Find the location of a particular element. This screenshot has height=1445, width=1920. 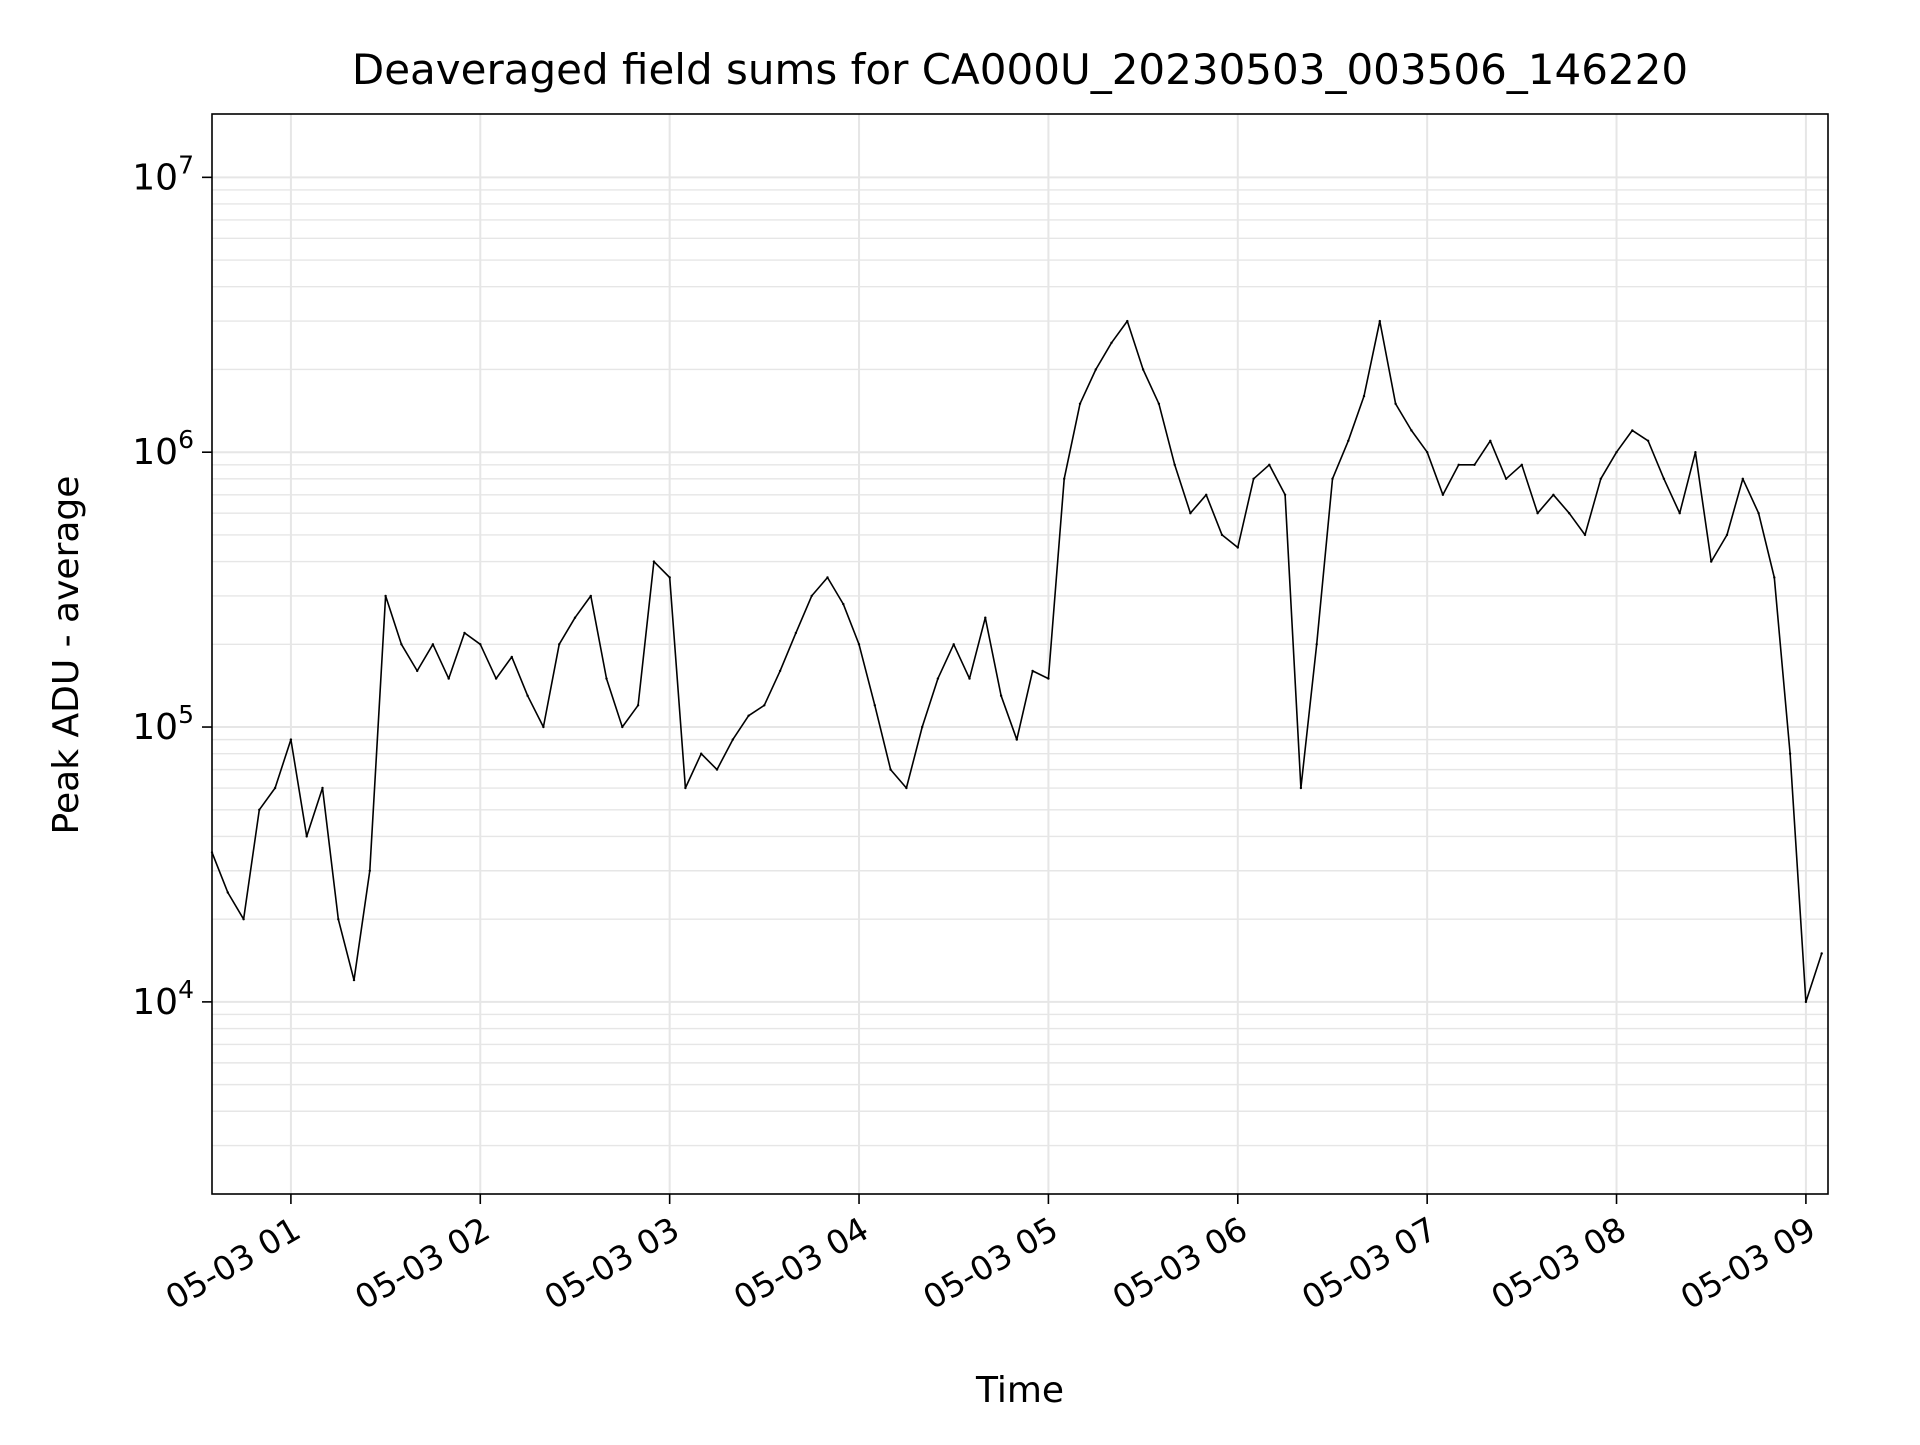

y-tick-label: 10⁴ is located at coordinates (163, 999).